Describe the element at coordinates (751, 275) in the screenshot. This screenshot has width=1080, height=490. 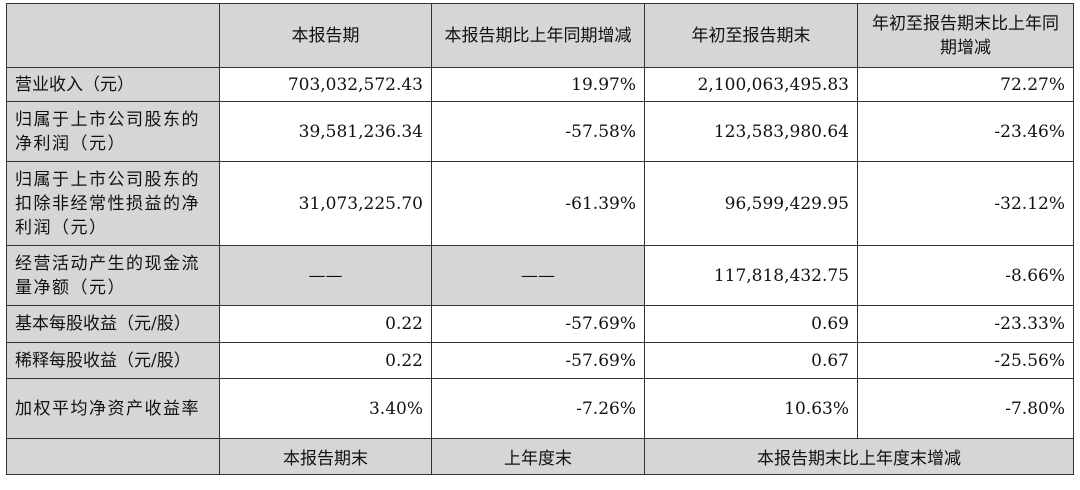
I see `cell-ytd: 117,818,432.75` at that location.